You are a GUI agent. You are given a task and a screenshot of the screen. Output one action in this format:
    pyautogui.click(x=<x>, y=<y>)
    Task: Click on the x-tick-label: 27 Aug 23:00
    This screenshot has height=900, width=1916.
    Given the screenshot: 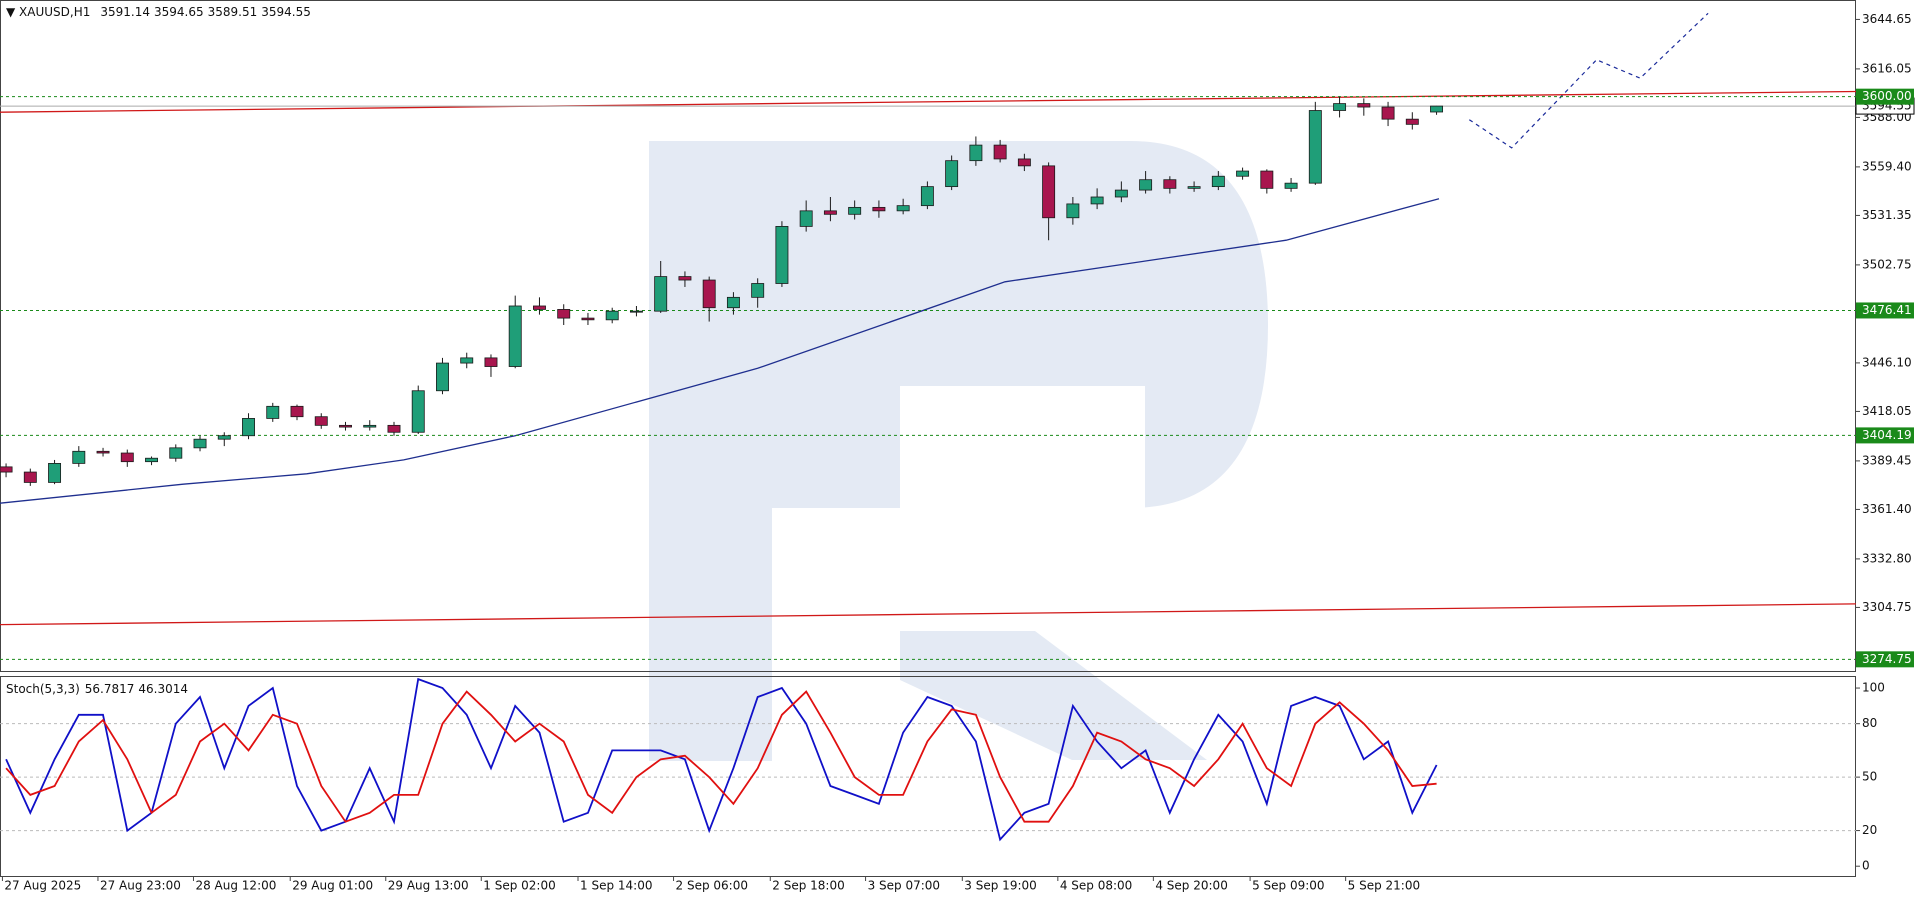 What is the action you would take?
    pyautogui.click(x=140, y=886)
    